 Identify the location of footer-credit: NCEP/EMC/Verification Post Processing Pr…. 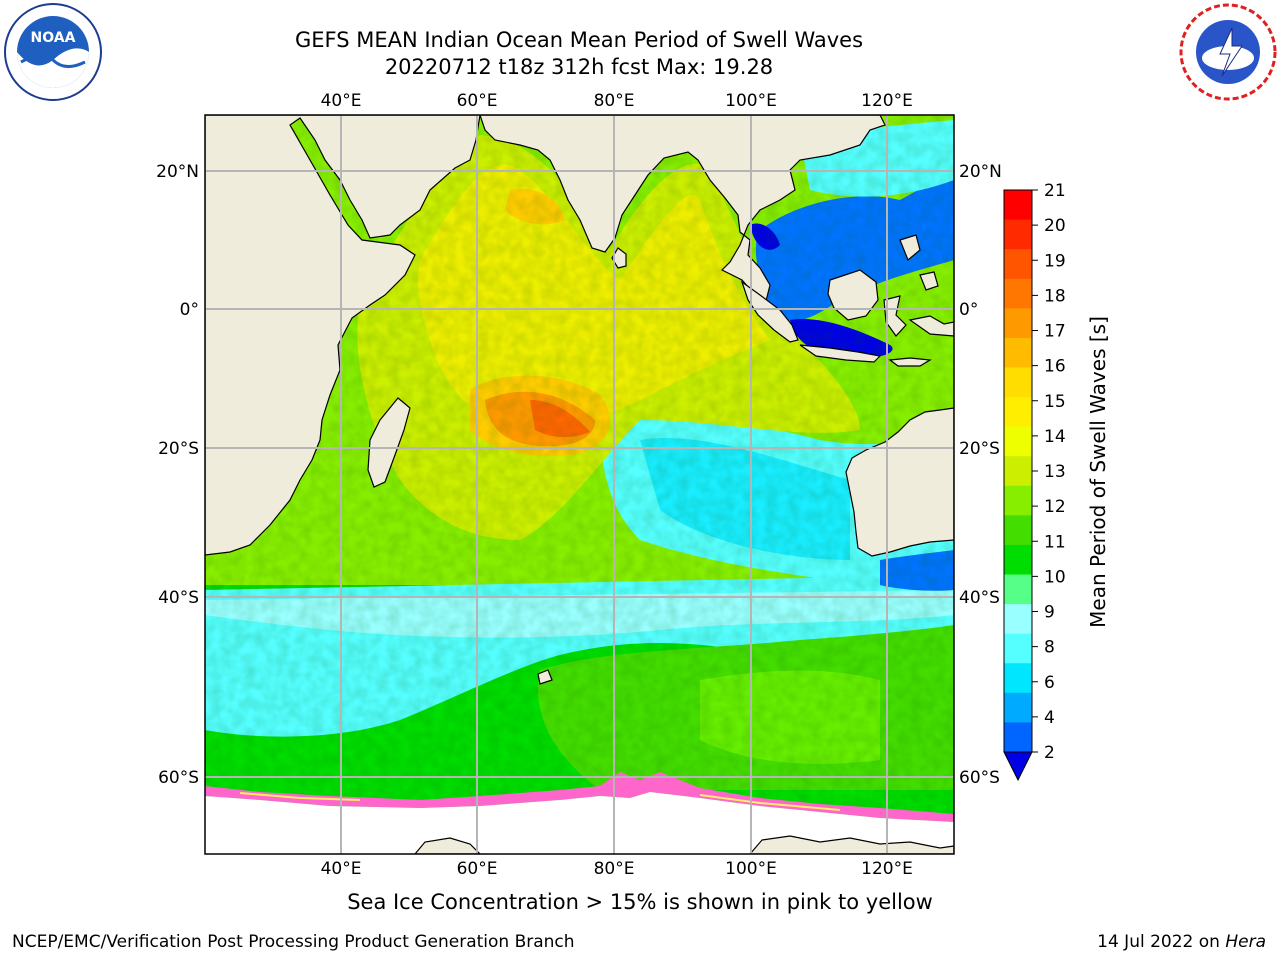
(293, 942).